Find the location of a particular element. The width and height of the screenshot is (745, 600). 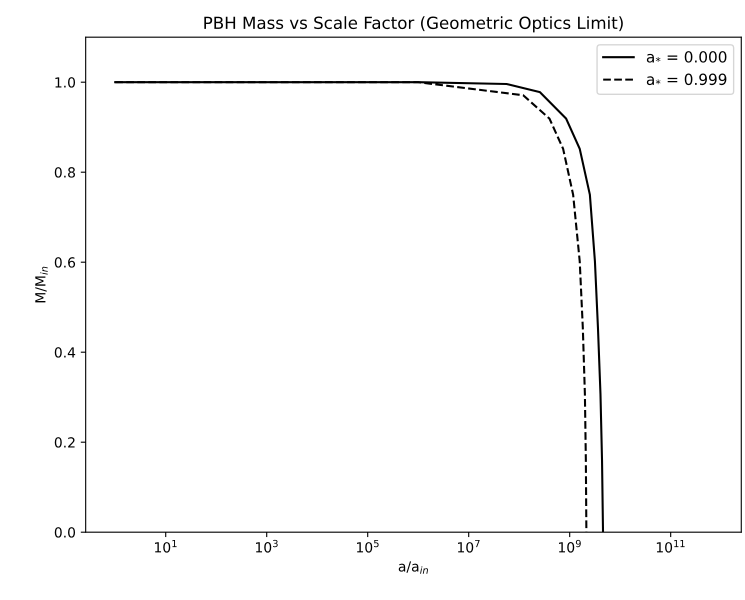

y-axis-title: M/M$_{in}$ is located at coordinates (41, 284).